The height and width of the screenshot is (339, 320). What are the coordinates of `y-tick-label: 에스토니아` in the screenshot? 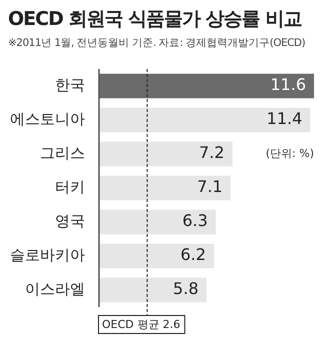 It's located at (47, 119).